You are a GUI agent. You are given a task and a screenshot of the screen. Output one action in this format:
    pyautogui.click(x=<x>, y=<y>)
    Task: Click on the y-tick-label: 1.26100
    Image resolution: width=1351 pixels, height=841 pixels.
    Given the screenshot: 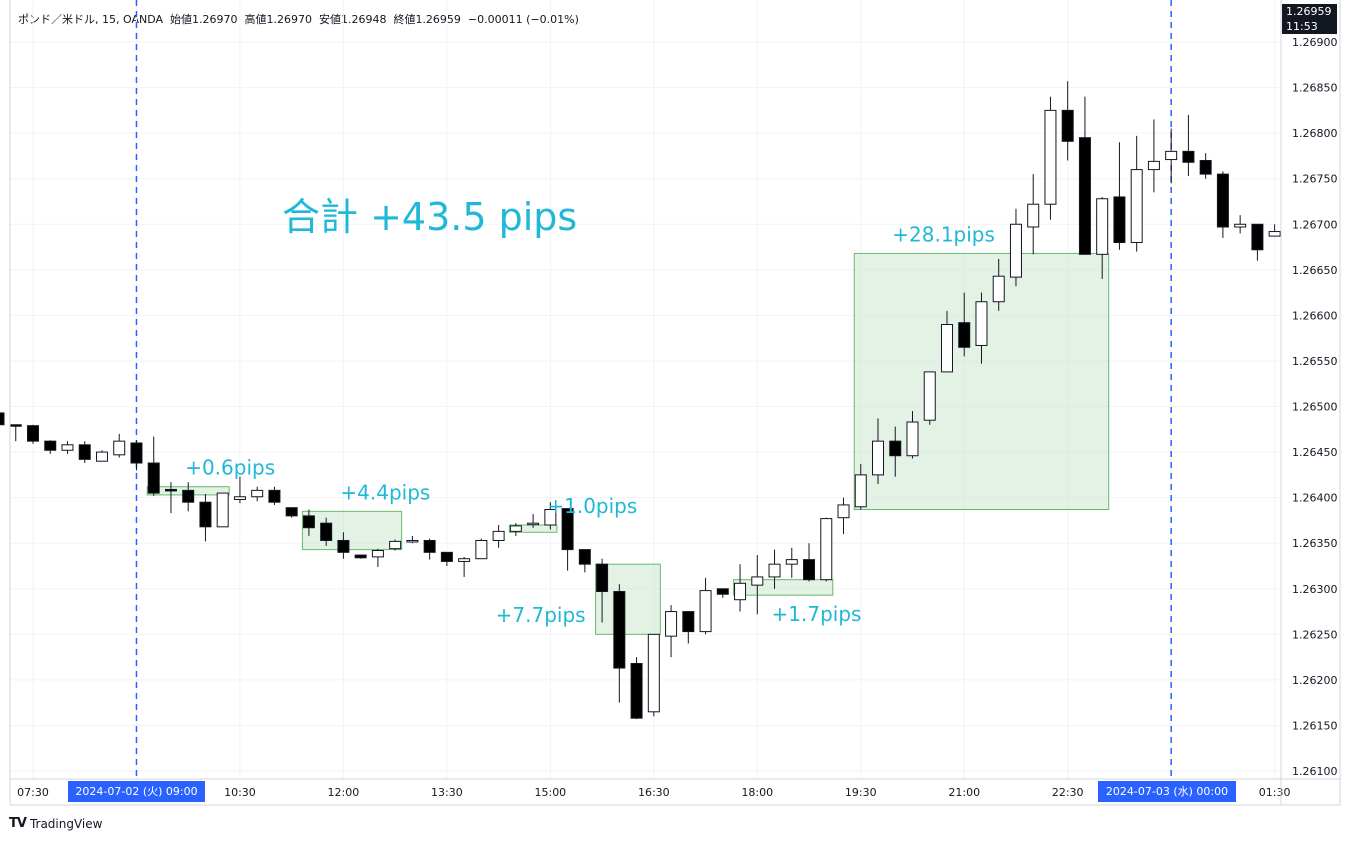 What is the action you would take?
    pyautogui.click(x=1315, y=771)
    